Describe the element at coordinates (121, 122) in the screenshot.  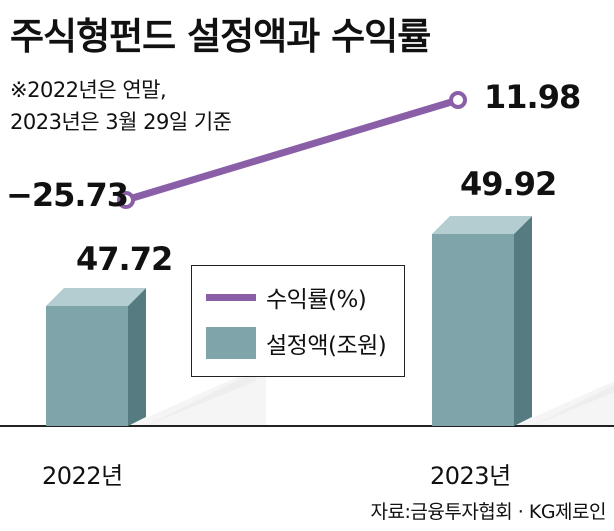
I see `note-line-2: 2023년은 3월 29일 기준` at that location.